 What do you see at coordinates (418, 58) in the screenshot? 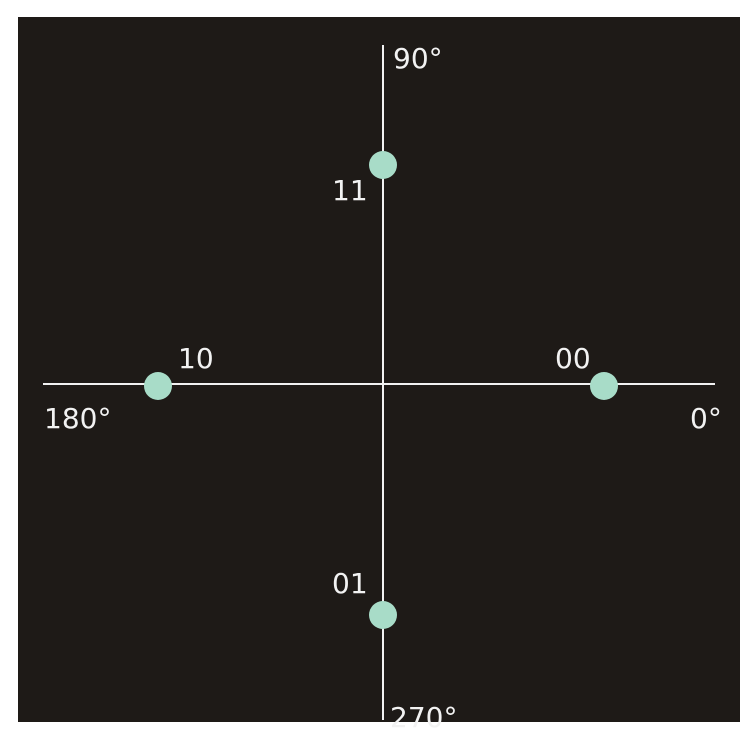
I see `axis-label: 90°` at bounding box center [418, 58].